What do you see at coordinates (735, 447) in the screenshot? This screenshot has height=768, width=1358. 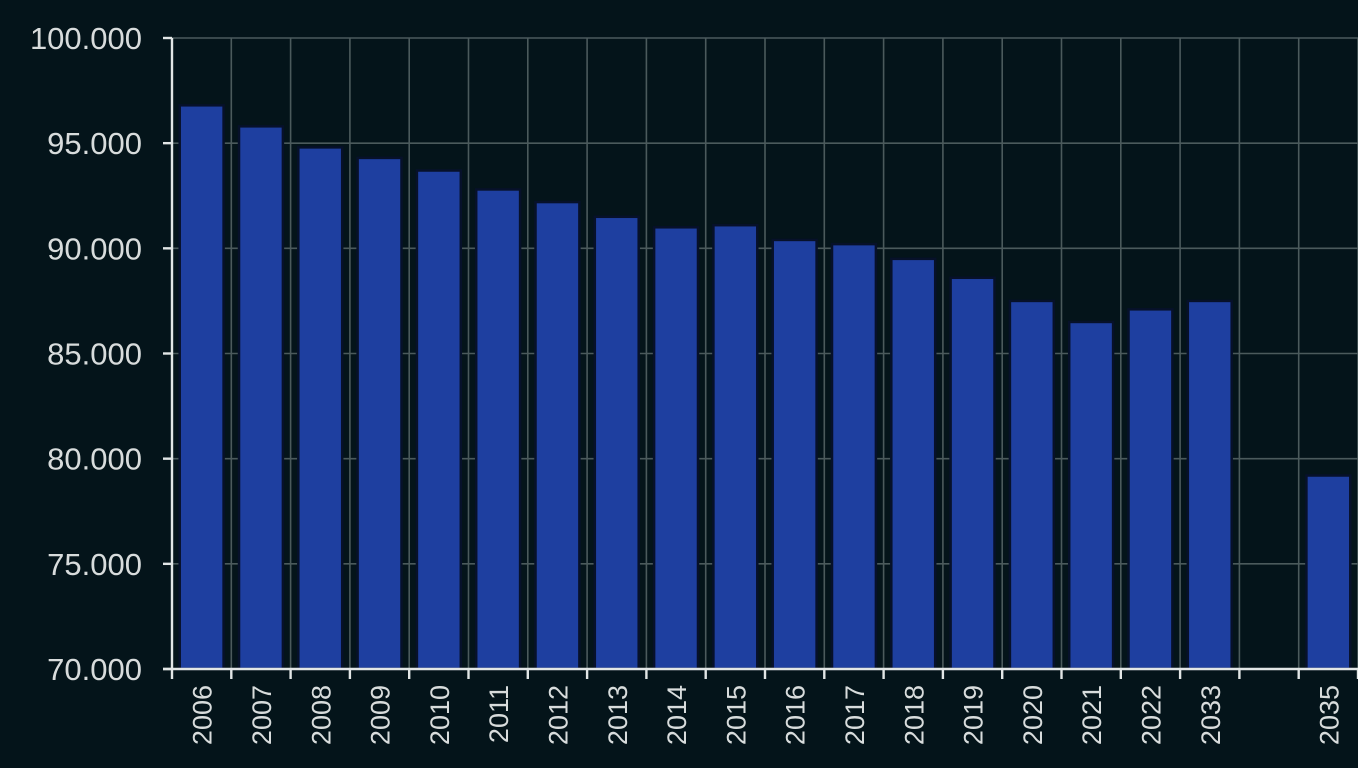 I see `bar-2015` at bounding box center [735, 447].